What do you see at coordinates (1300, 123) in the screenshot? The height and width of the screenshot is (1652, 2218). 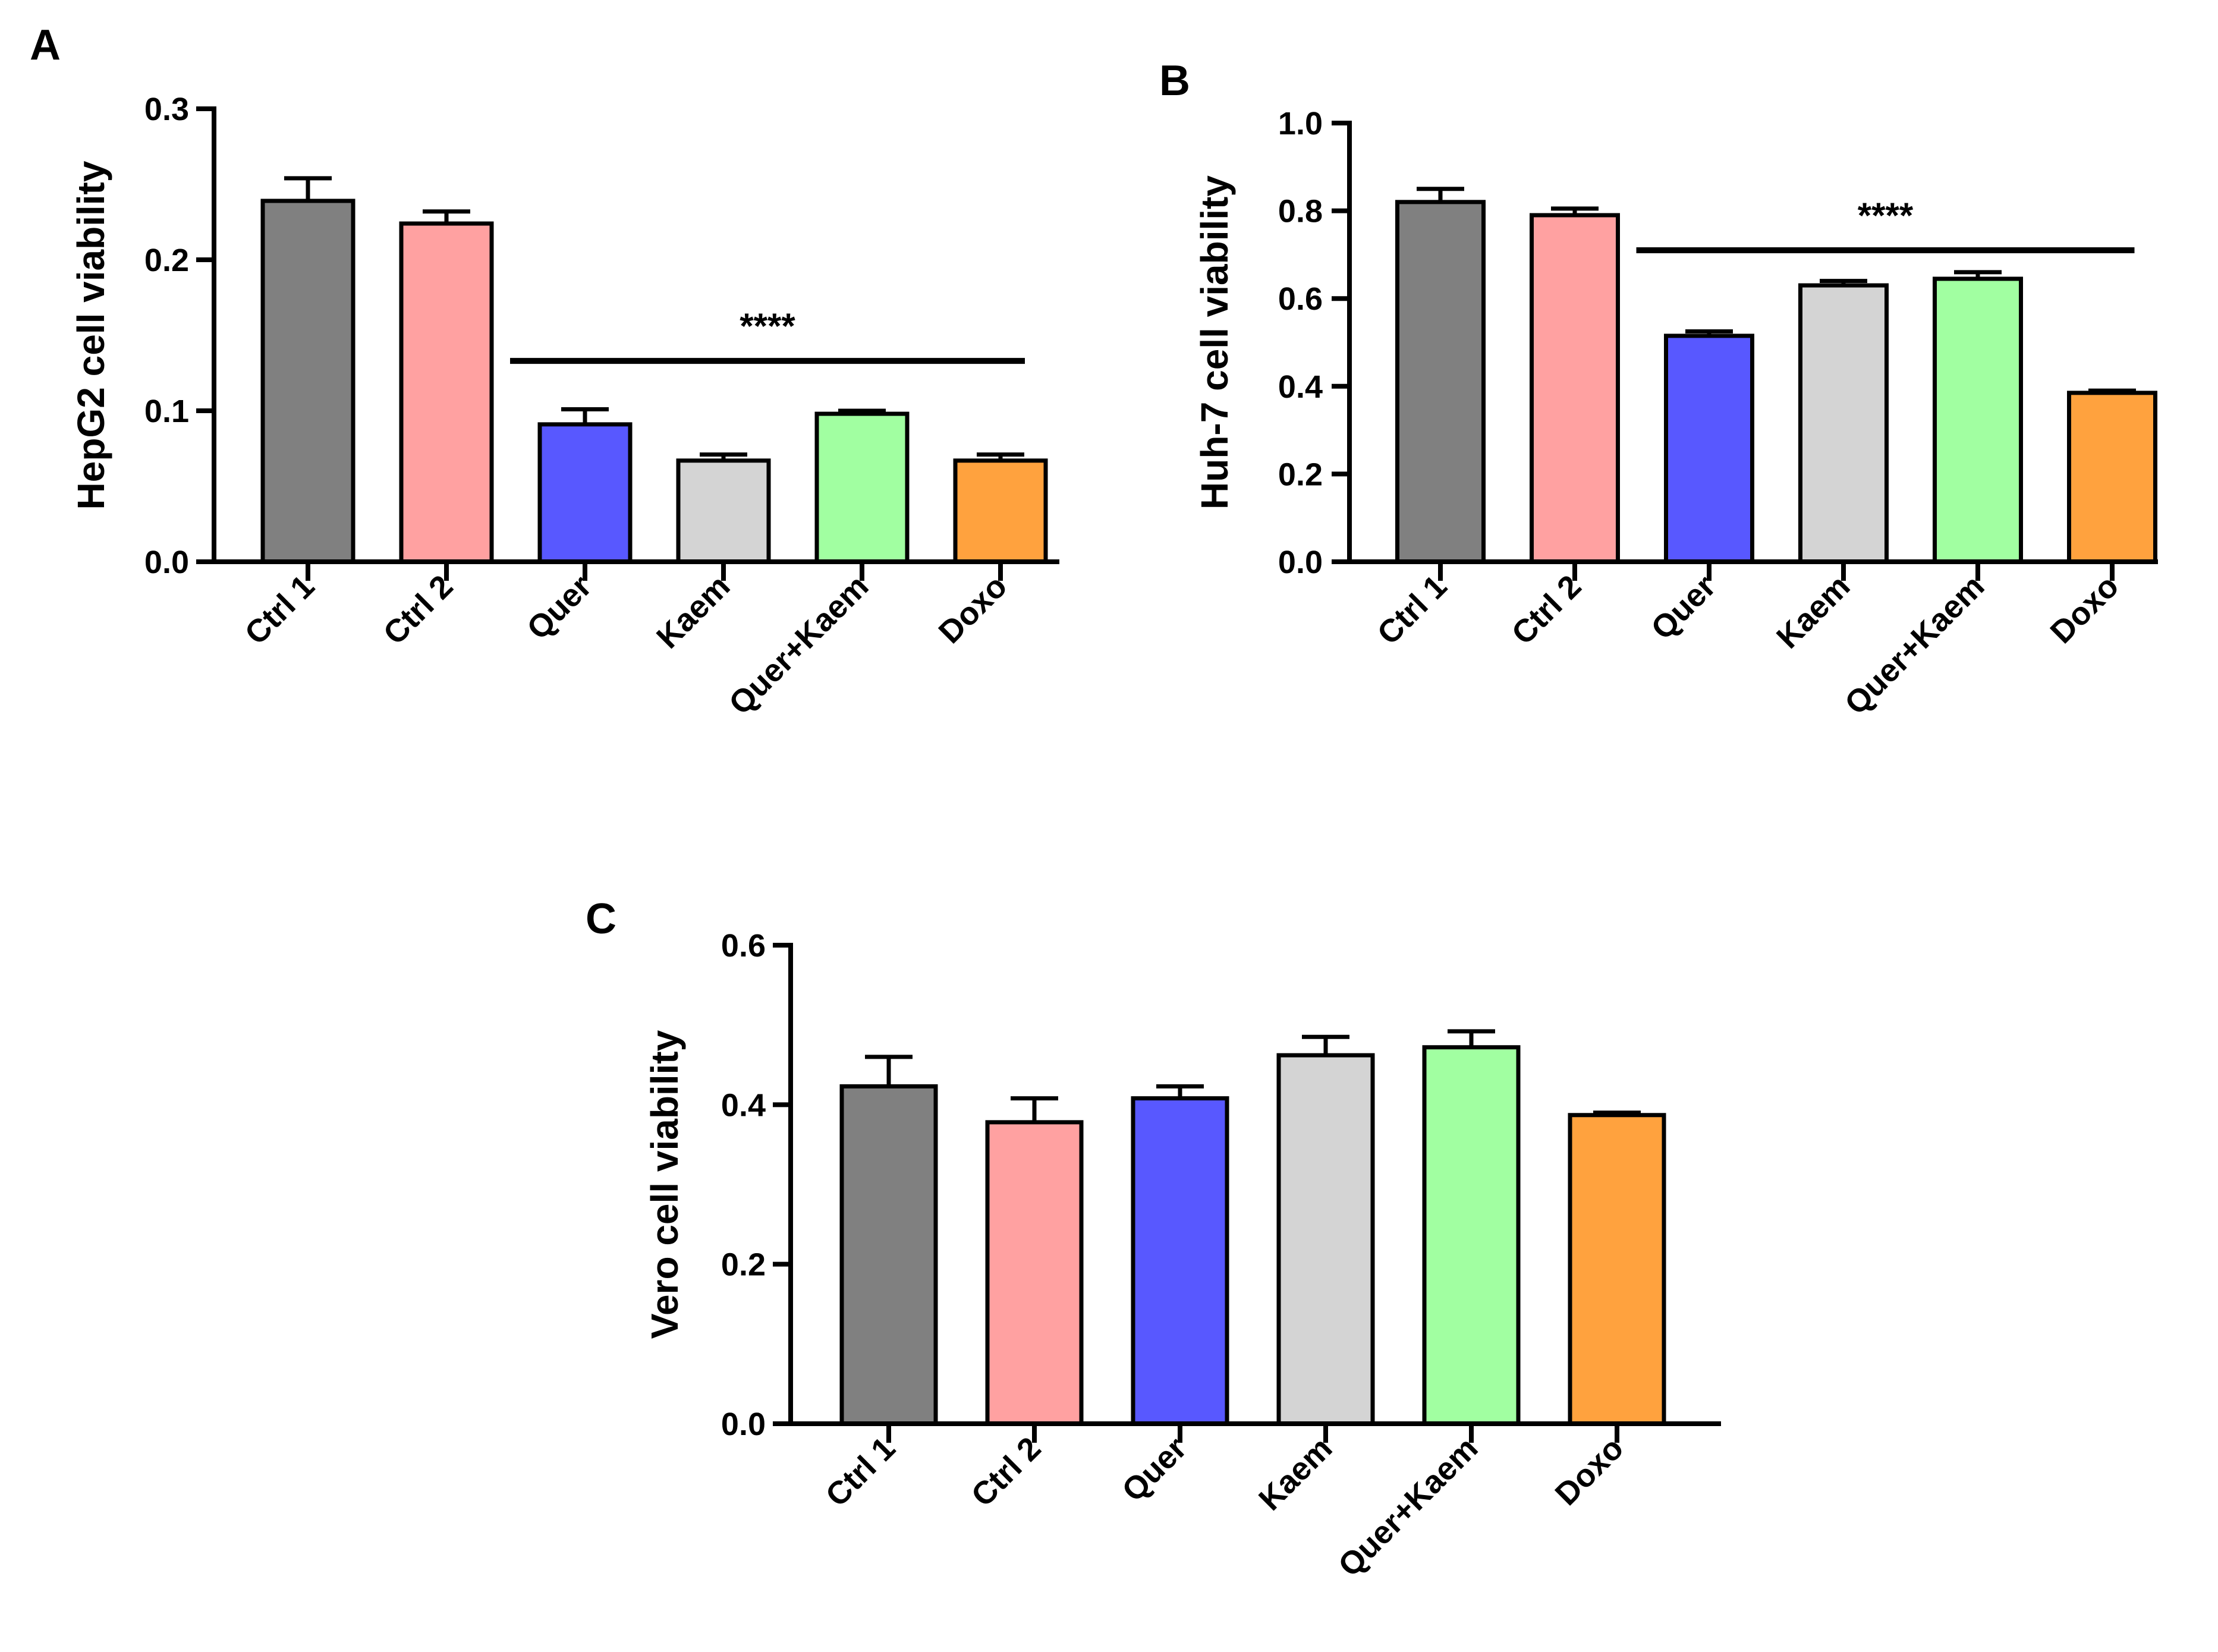 I see `y-tick-label: 1.0` at bounding box center [1300, 123].